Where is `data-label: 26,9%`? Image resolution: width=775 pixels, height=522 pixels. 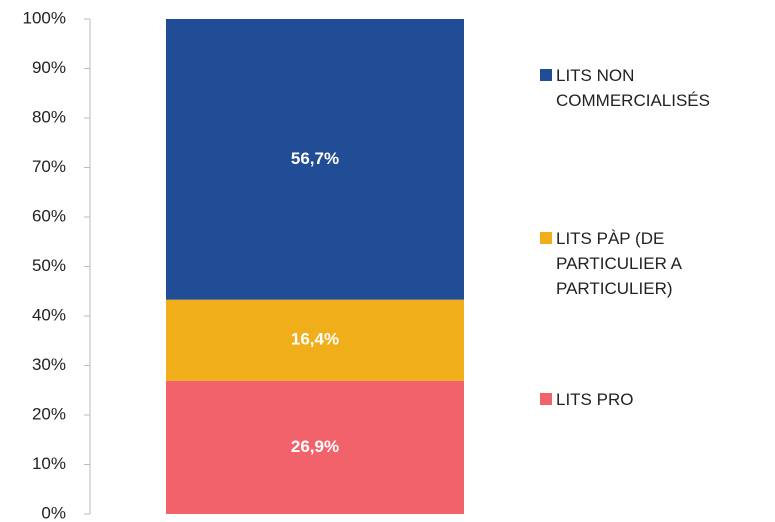 data-label: 26,9% is located at coordinates (315, 446).